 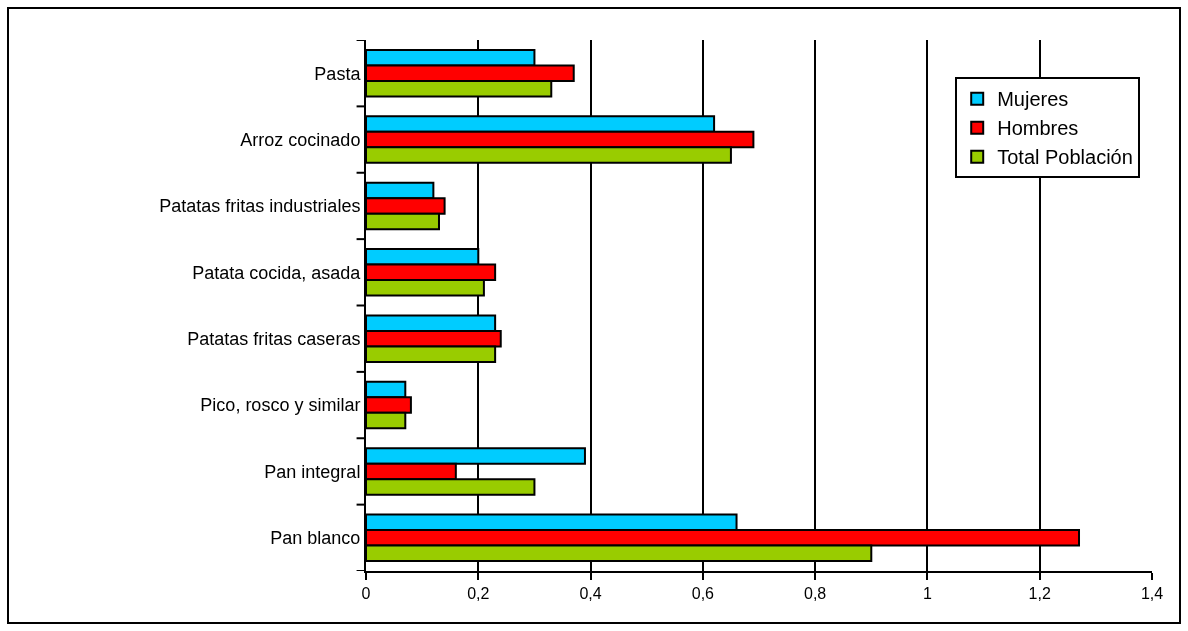 What do you see at coordinates (1152, 594) in the screenshot?
I see `x-tick-label: 1,4` at bounding box center [1152, 594].